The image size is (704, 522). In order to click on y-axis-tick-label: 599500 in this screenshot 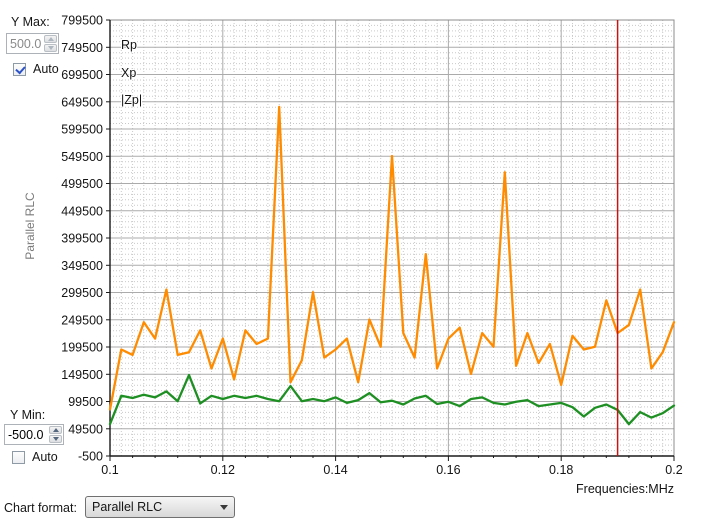, I will do `click(82, 130)`.